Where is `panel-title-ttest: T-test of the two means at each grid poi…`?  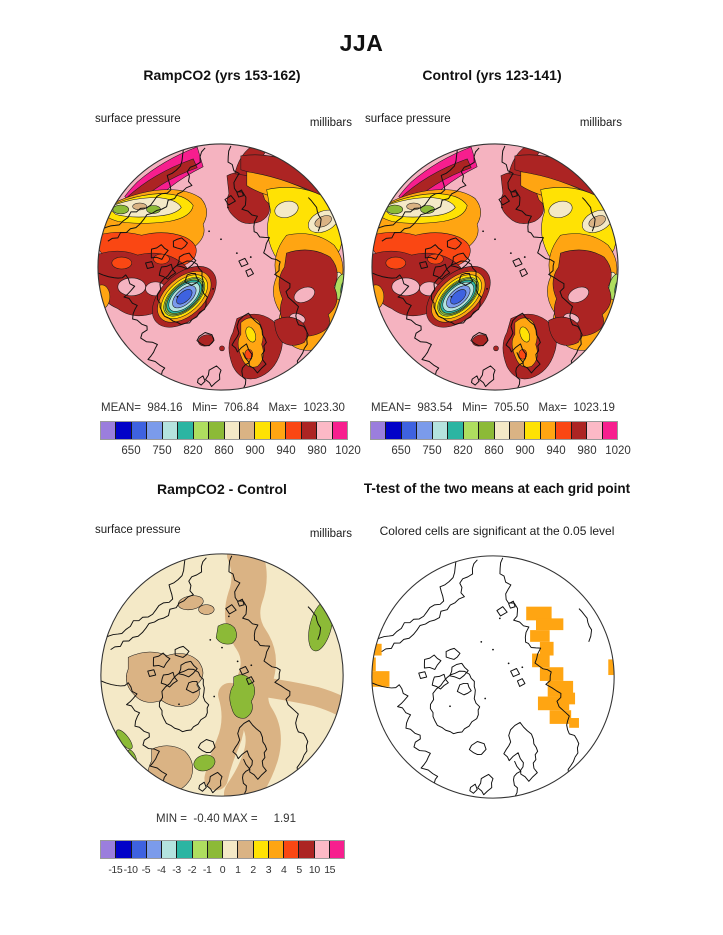
panel-title-ttest: T-test of the two means at each grid poi… is located at coordinates (497, 488).